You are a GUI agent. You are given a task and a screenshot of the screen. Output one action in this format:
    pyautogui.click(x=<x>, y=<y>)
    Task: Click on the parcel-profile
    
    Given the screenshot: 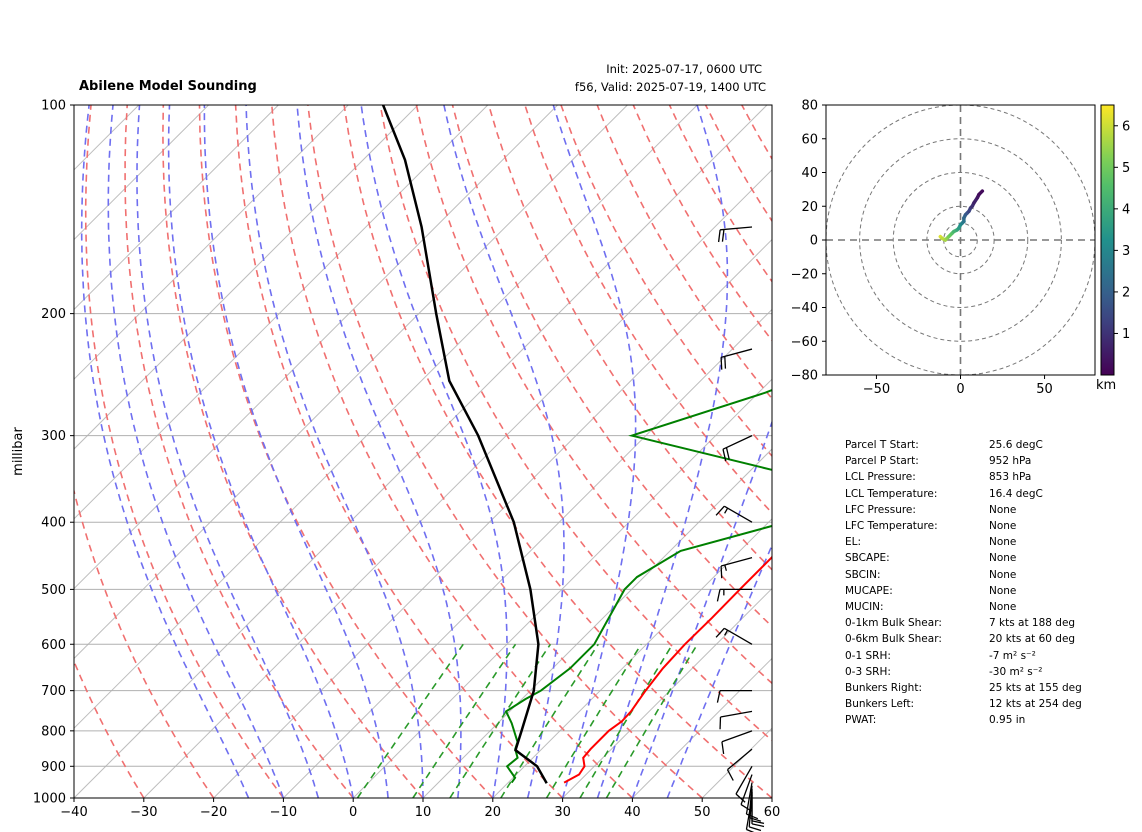 What is the action you would take?
    pyautogui.click(x=464, y=444)
    